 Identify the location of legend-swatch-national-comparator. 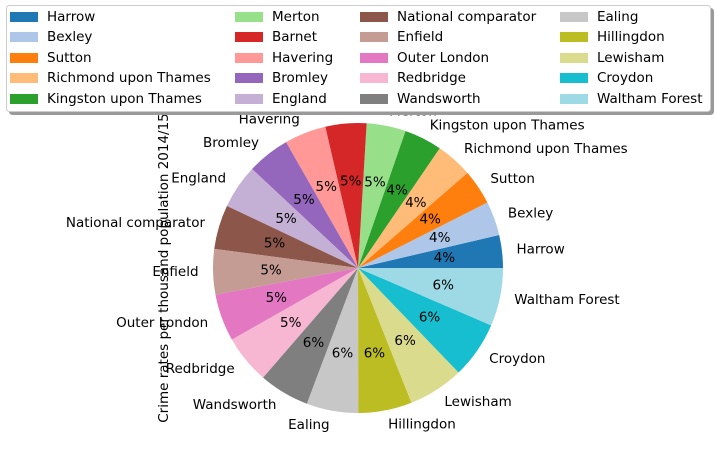
(374, 17).